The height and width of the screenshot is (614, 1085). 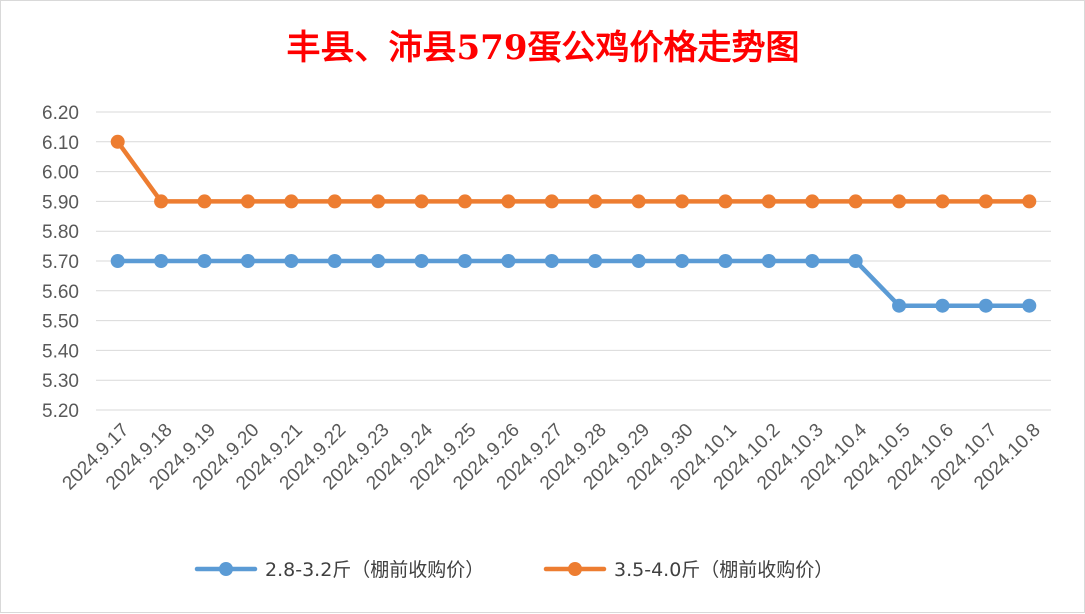 What do you see at coordinates (60, 143) in the screenshot?
I see `y-tick-label: 6.10` at bounding box center [60, 143].